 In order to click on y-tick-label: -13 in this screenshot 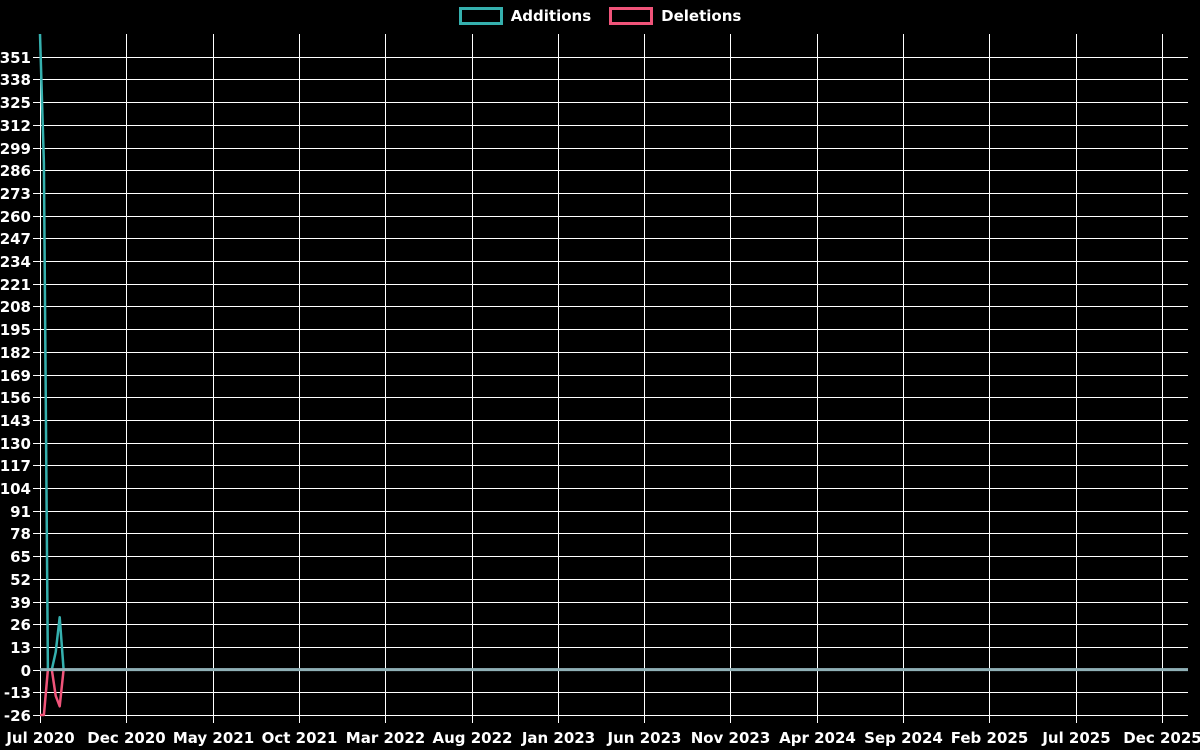, I will do `click(17, 693)`.